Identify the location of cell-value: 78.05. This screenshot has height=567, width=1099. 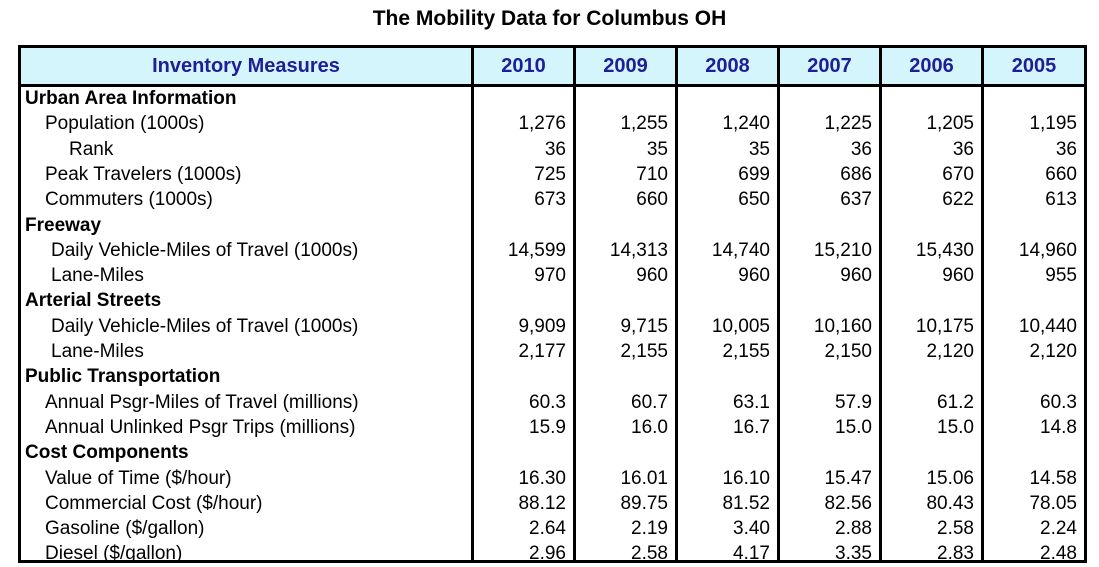
(1053, 503).